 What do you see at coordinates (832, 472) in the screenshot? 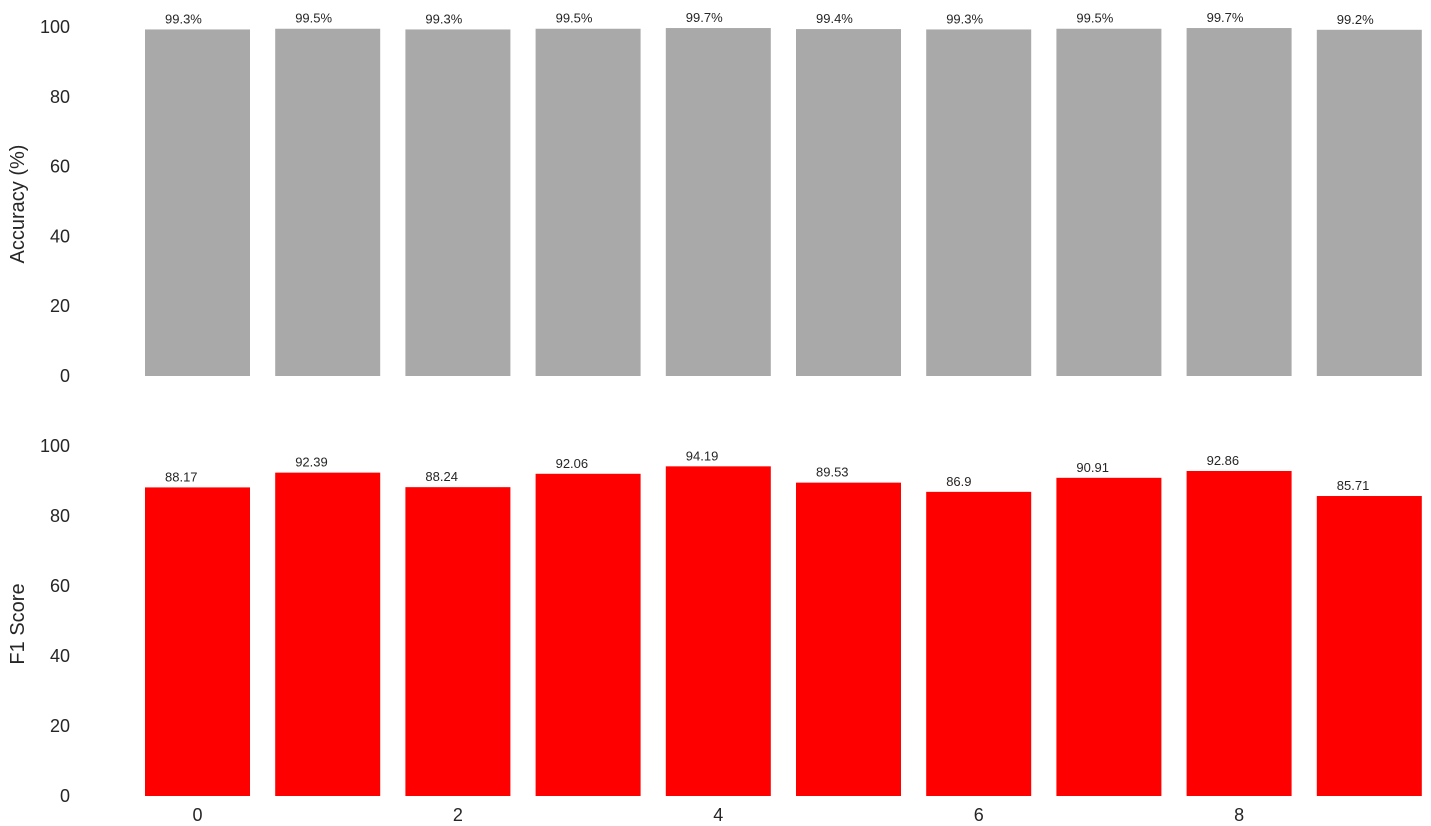
I see `bar-data-label: 89.53` at bounding box center [832, 472].